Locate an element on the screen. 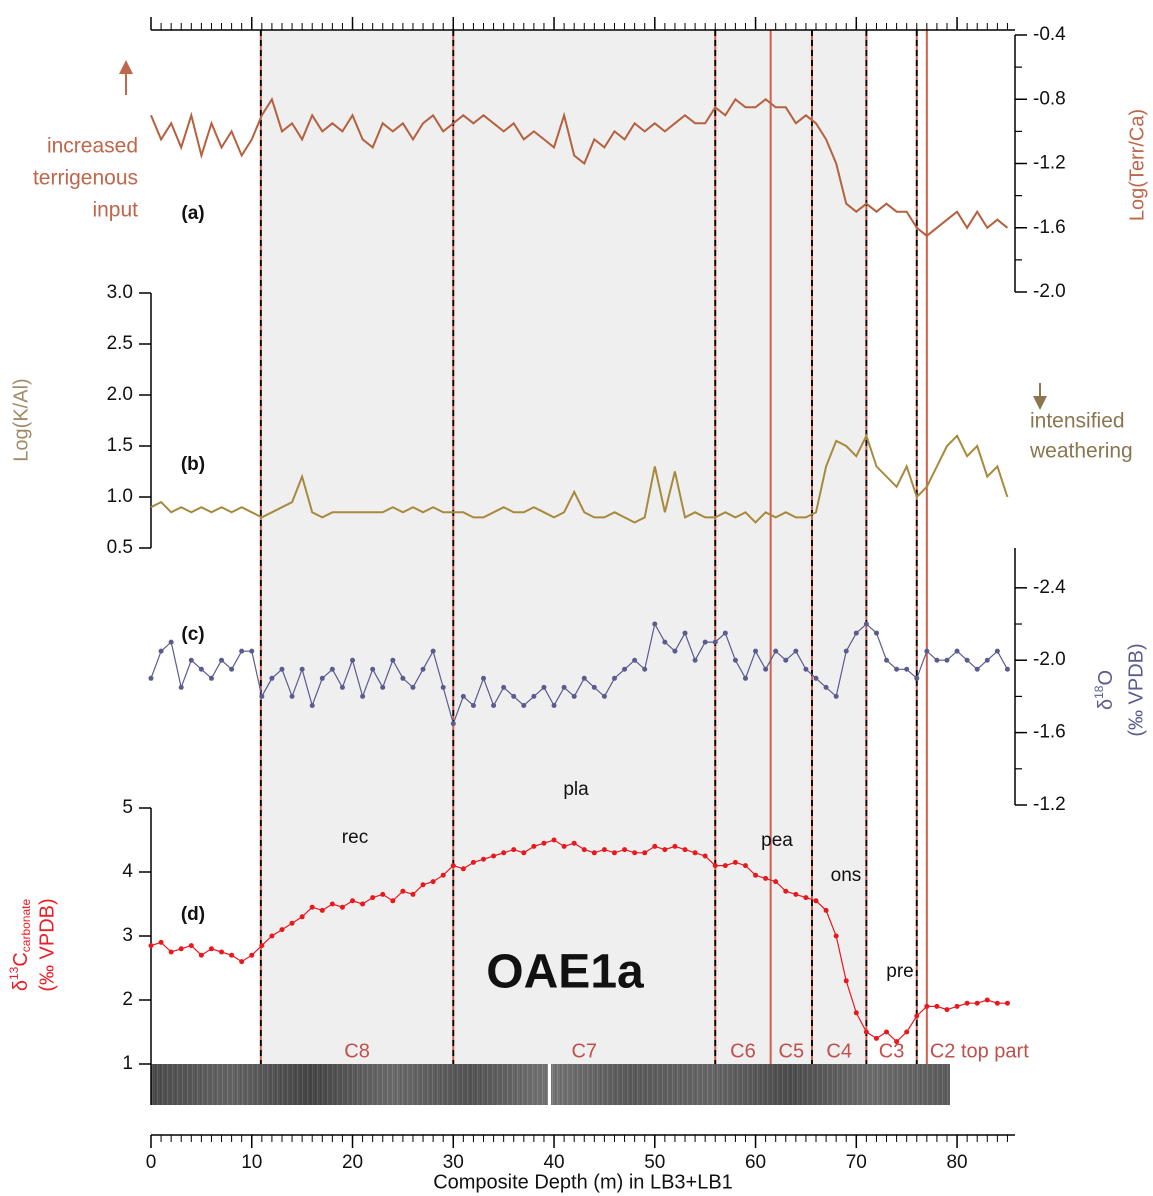 The height and width of the screenshot is (1196, 1153). y-tick-label: -2.4 is located at coordinates (1049, 587).